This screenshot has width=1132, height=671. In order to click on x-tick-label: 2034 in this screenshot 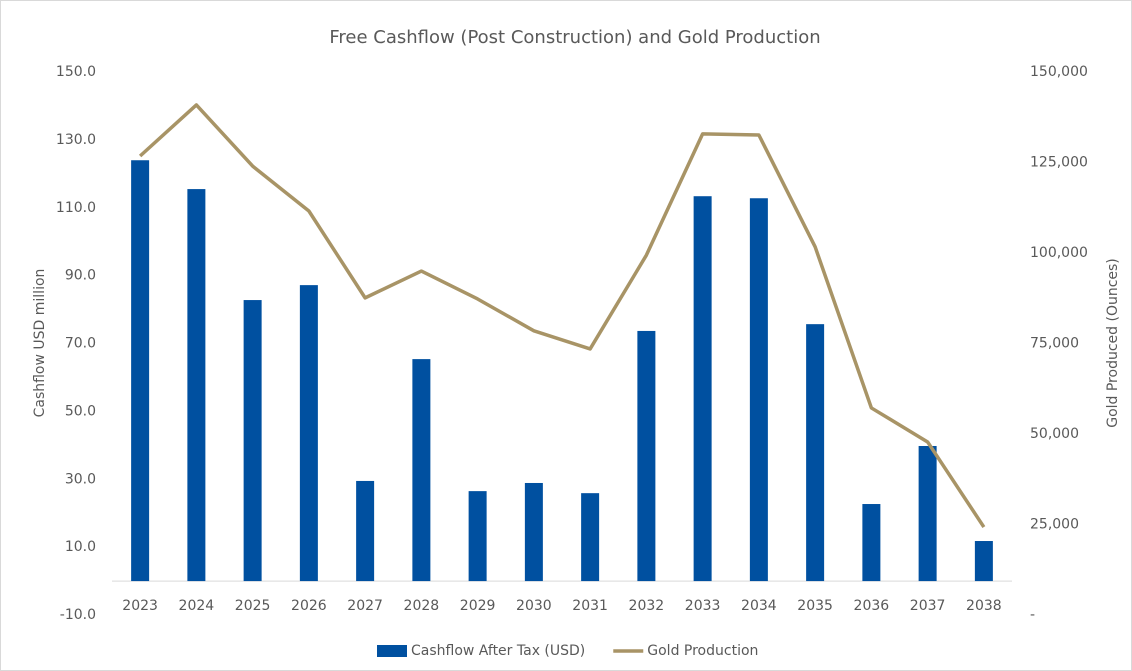, I will do `click(759, 606)`.